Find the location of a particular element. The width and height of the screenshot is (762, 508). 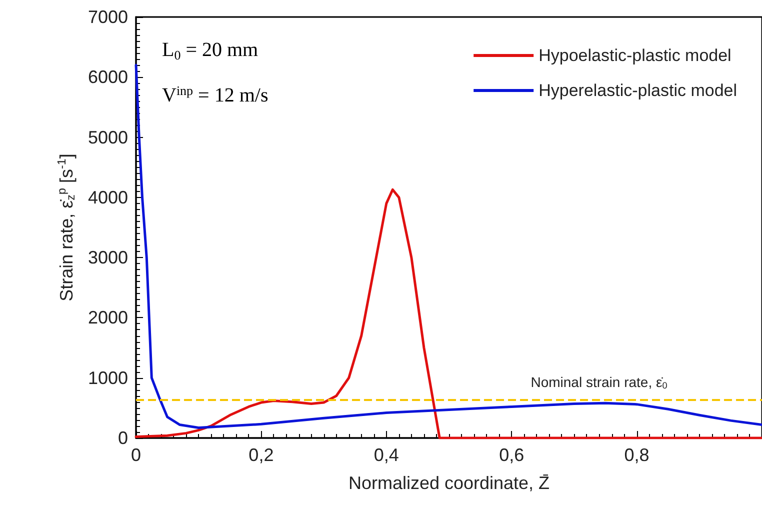

x-tick-label: 0,6 is located at coordinates (511, 455).